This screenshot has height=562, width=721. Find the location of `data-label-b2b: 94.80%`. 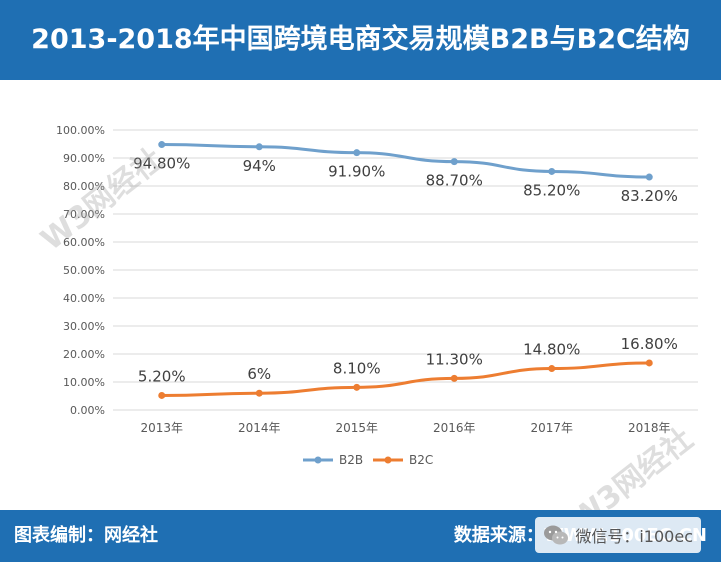

data-label-b2b: 94.80% is located at coordinates (161, 164).